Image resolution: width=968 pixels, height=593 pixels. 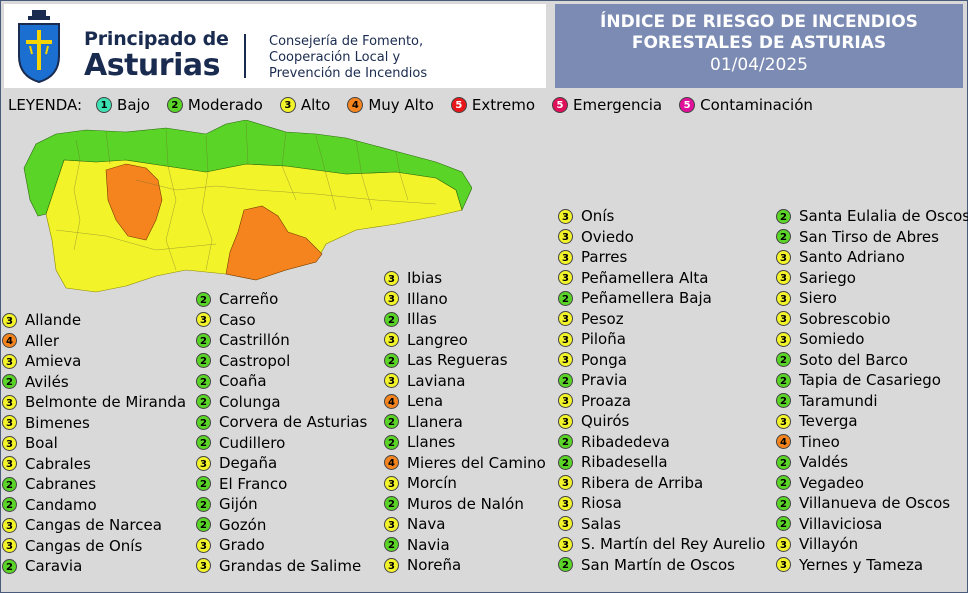 What do you see at coordinates (426, 524) in the screenshot?
I see `municipality-name: Nava` at bounding box center [426, 524].